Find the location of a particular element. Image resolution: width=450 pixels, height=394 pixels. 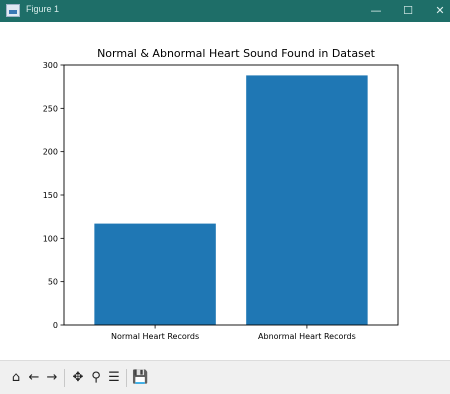

home-button: ⌂ is located at coordinates (16, 378).